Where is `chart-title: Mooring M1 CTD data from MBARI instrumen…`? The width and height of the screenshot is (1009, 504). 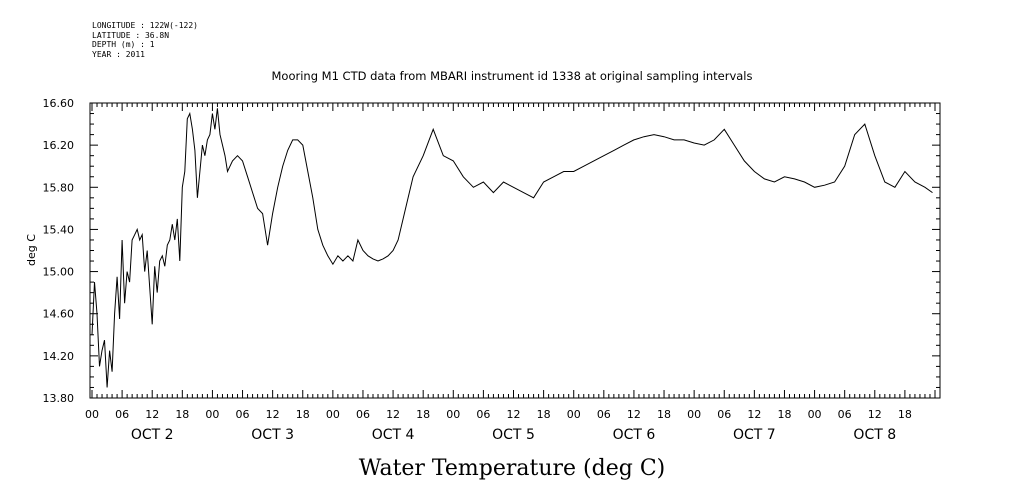 chart-title: Mooring M1 CTD data from MBARI instrumen… is located at coordinates (512, 76).